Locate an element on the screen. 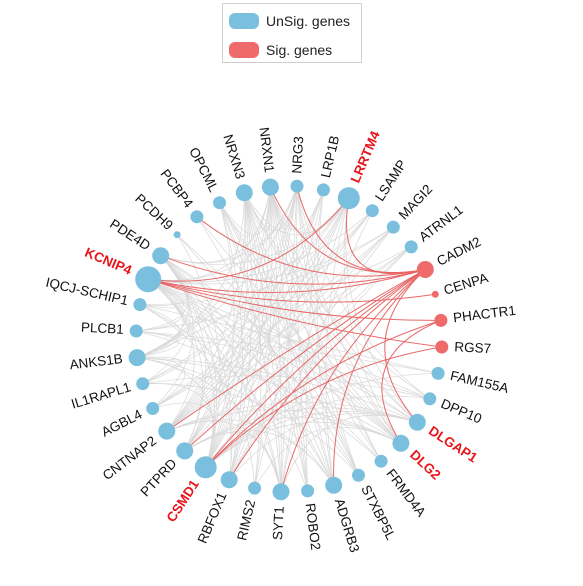  legend-item-sig: Sig. genes is located at coordinates (280, 50).